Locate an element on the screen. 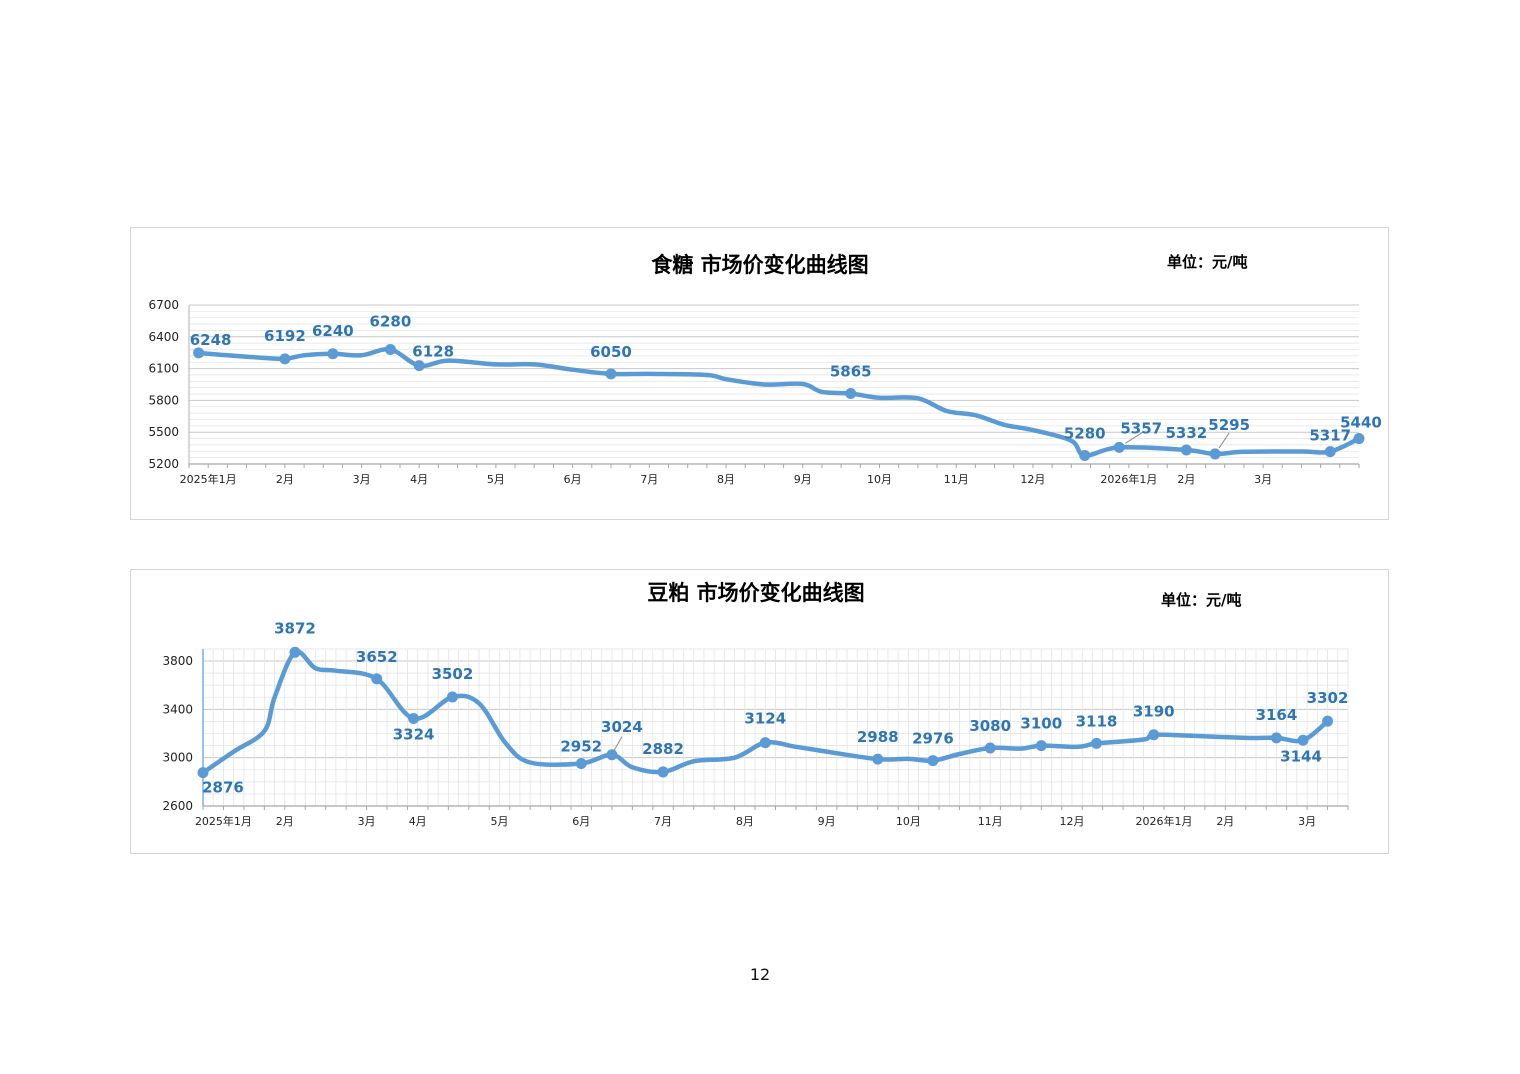 This screenshot has height=1074, width=1520. sugar-x-tick-label: 5月 is located at coordinates (496, 479).